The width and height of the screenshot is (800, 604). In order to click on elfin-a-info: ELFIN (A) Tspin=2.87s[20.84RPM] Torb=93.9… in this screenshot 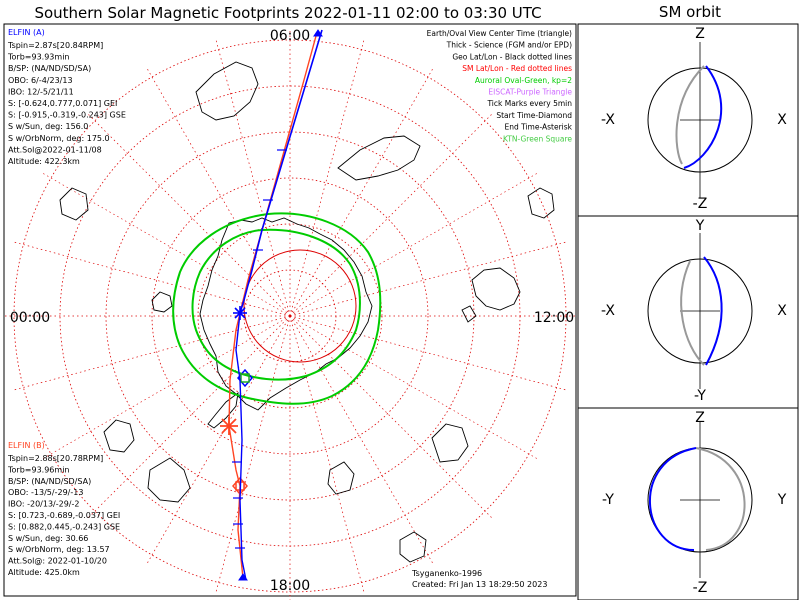, I will do `click(66, 97)`.